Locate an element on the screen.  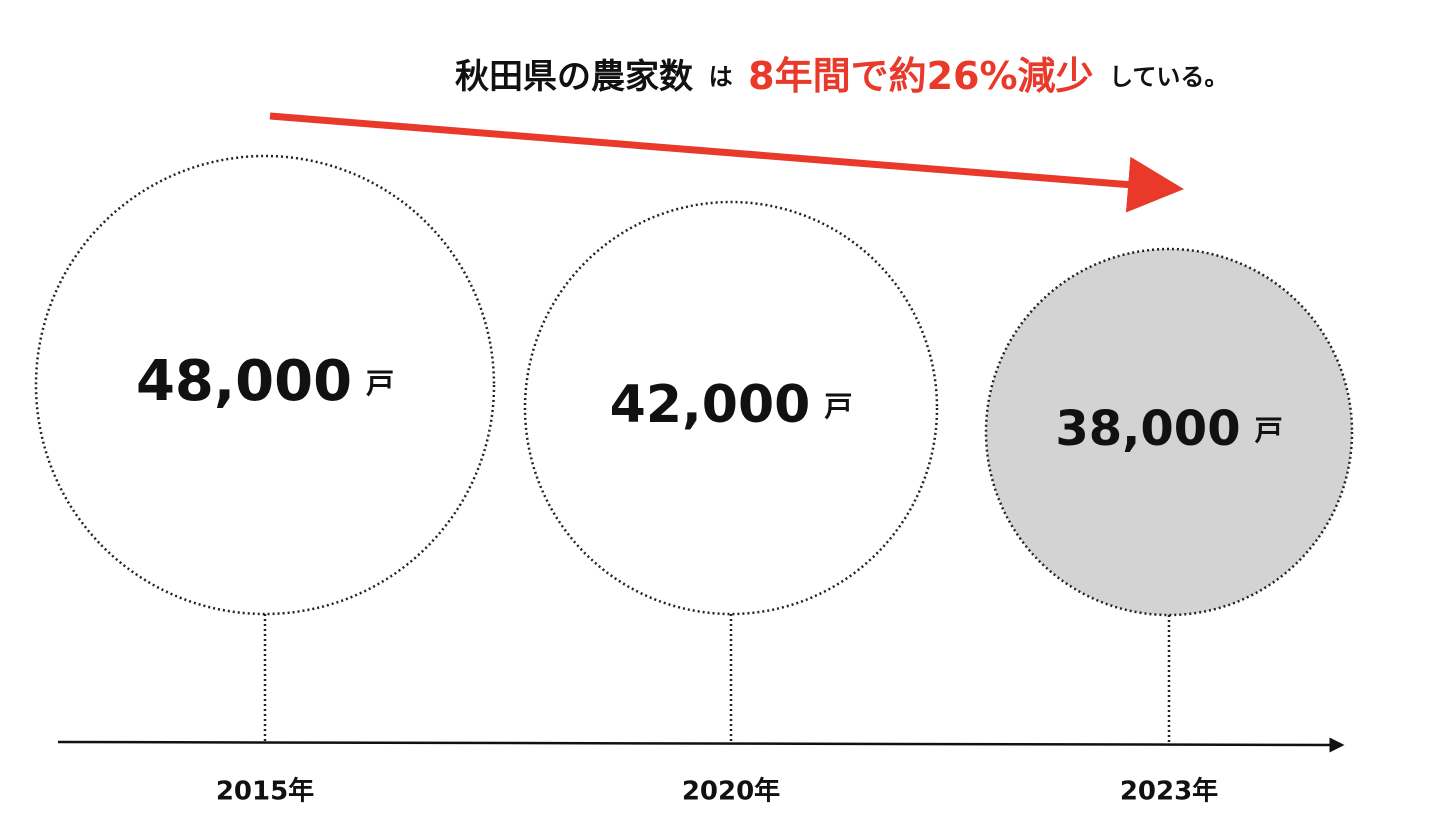
headline: 秋田県の農家数 は 8年間で約26%減少 している。 is located at coordinates (841, 76).